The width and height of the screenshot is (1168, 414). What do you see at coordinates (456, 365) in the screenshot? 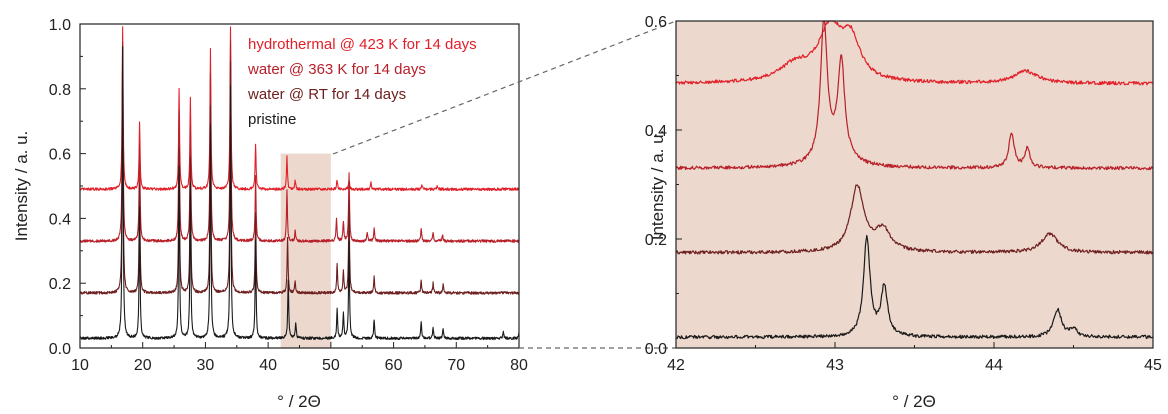
I see `overview-x-tick-label: 70` at bounding box center [456, 365].